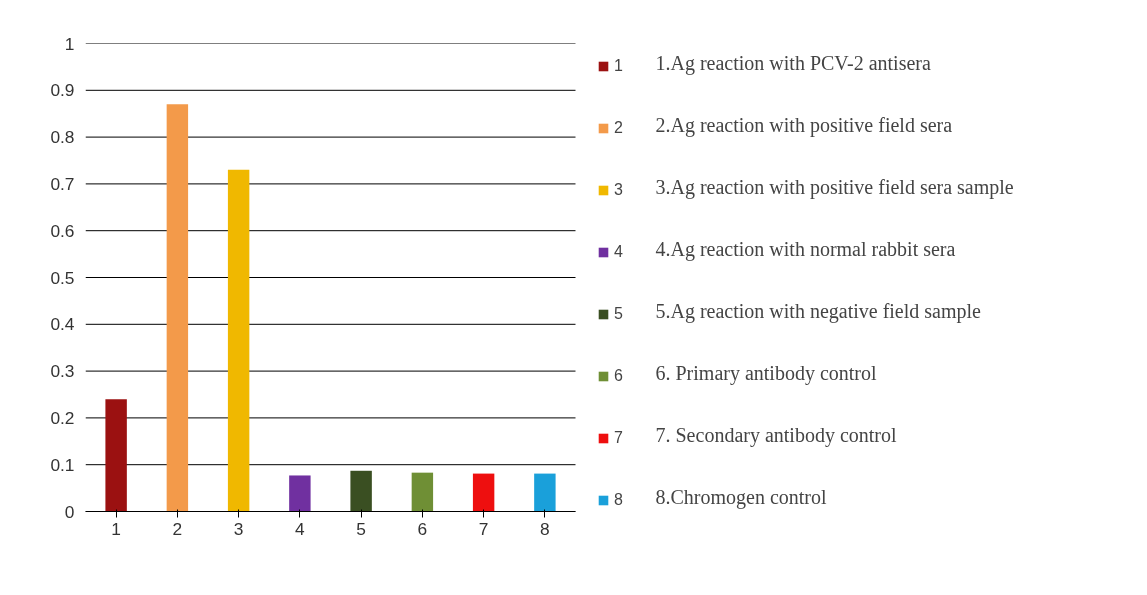 This screenshot has width=1147, height=595. Describe the element at coordinates (793, 63) in the screenshot. I see `text: 1.Ag reaction with PCV-2 antisera` at that location.